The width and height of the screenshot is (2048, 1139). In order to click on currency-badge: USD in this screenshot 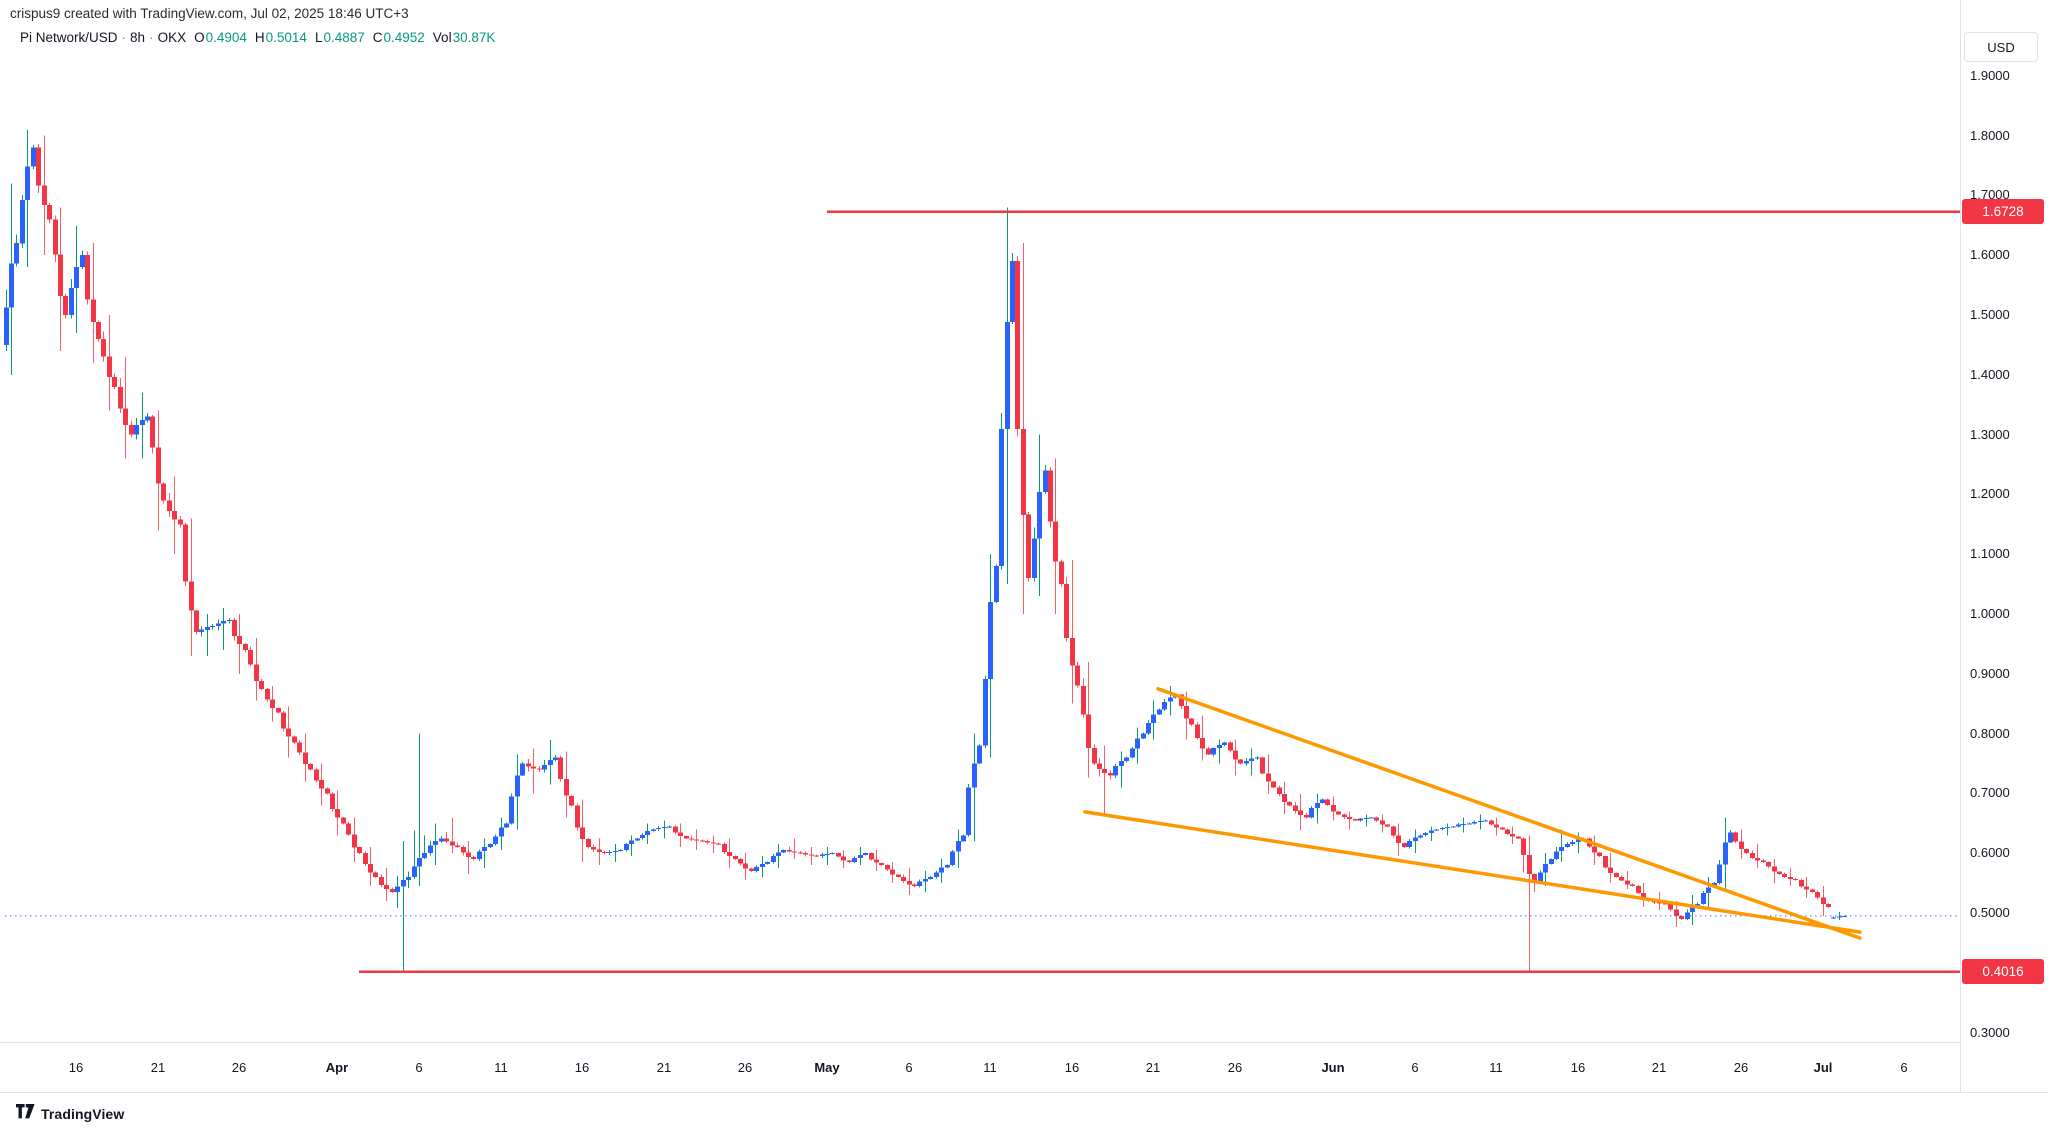, I will do `click(2001, 47)`.